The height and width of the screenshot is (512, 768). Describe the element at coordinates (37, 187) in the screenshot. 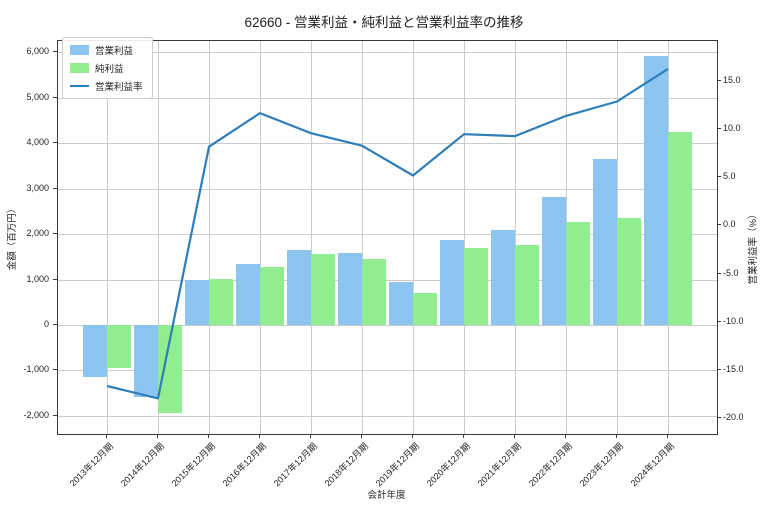

I see `left-tick-label: 3,000` at that location.